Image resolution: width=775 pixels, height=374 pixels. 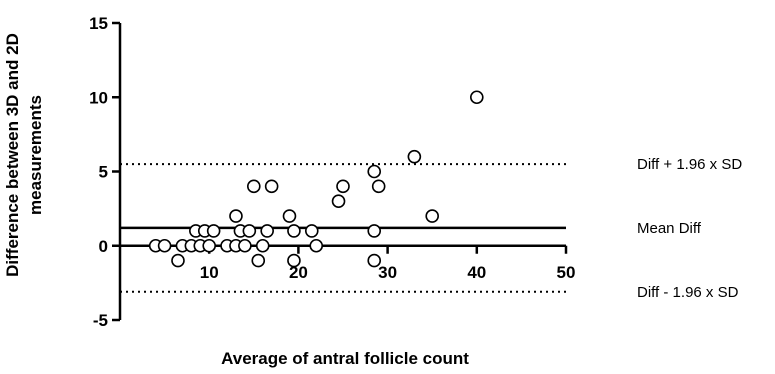 I want to click on y-axis-title-line-1: Difference between 3D and 2D, so click(x=12, y=155).